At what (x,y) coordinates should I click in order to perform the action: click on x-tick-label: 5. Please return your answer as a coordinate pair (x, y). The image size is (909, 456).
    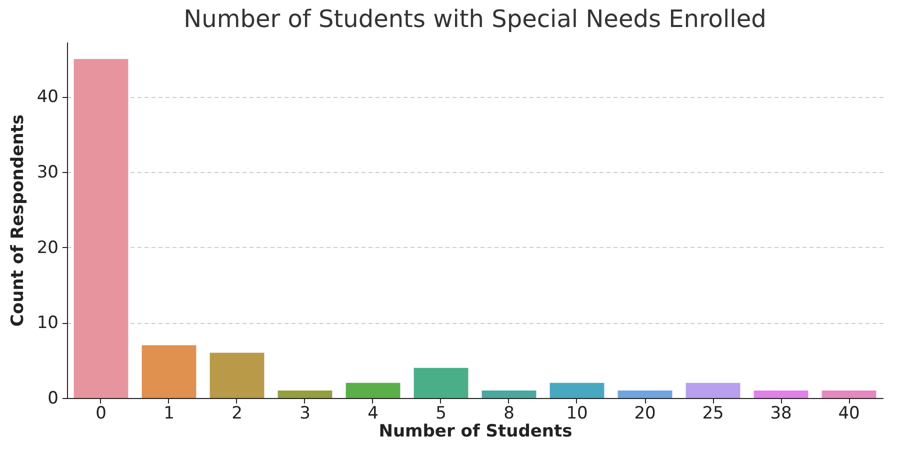
    Looking at the image, I should click on (441, 414).